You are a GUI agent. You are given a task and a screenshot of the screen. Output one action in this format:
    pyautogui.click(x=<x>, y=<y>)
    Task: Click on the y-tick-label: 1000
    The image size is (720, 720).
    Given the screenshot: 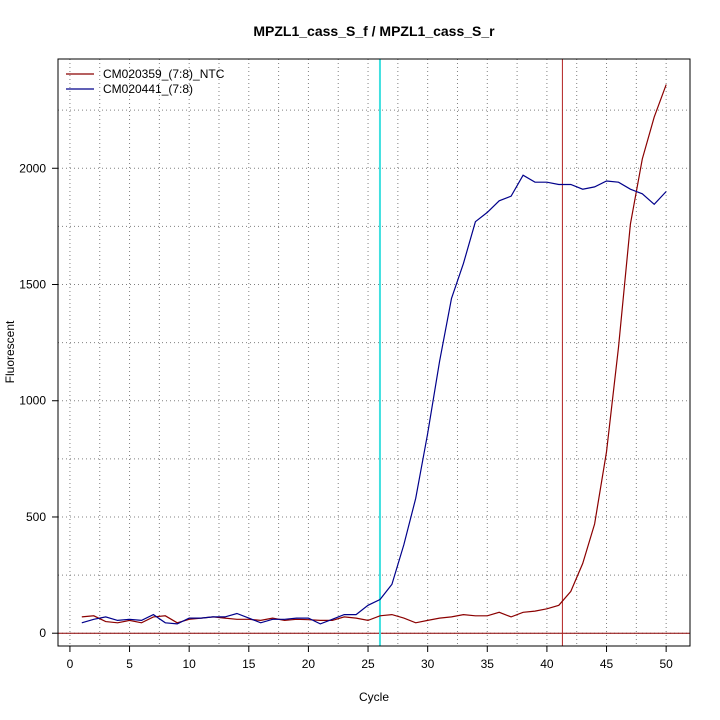 What is the action you would take?
    pyautogui.click(x=32, y=401)
    